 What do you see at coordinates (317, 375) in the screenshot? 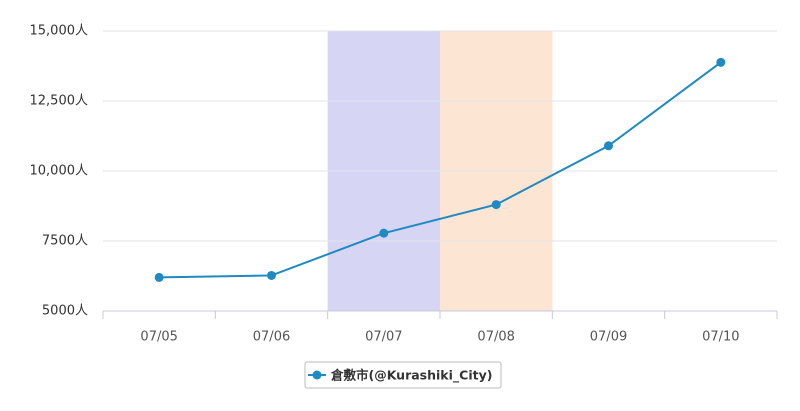
I see `legend-marker` at bounding box center [317, 375].